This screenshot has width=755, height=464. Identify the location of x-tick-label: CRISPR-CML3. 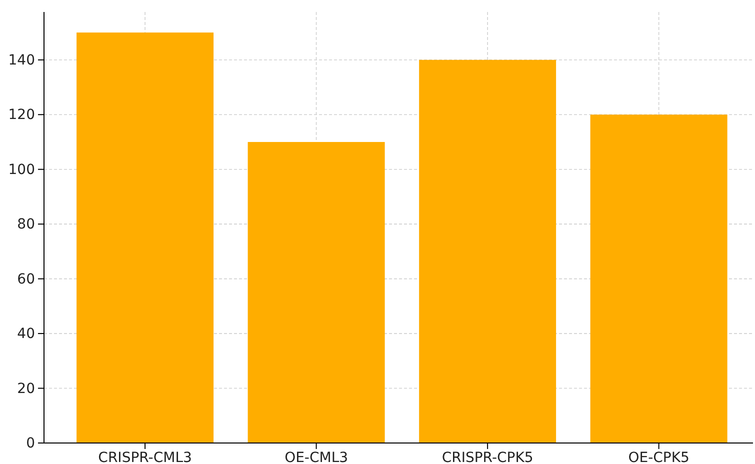
(145, 457).